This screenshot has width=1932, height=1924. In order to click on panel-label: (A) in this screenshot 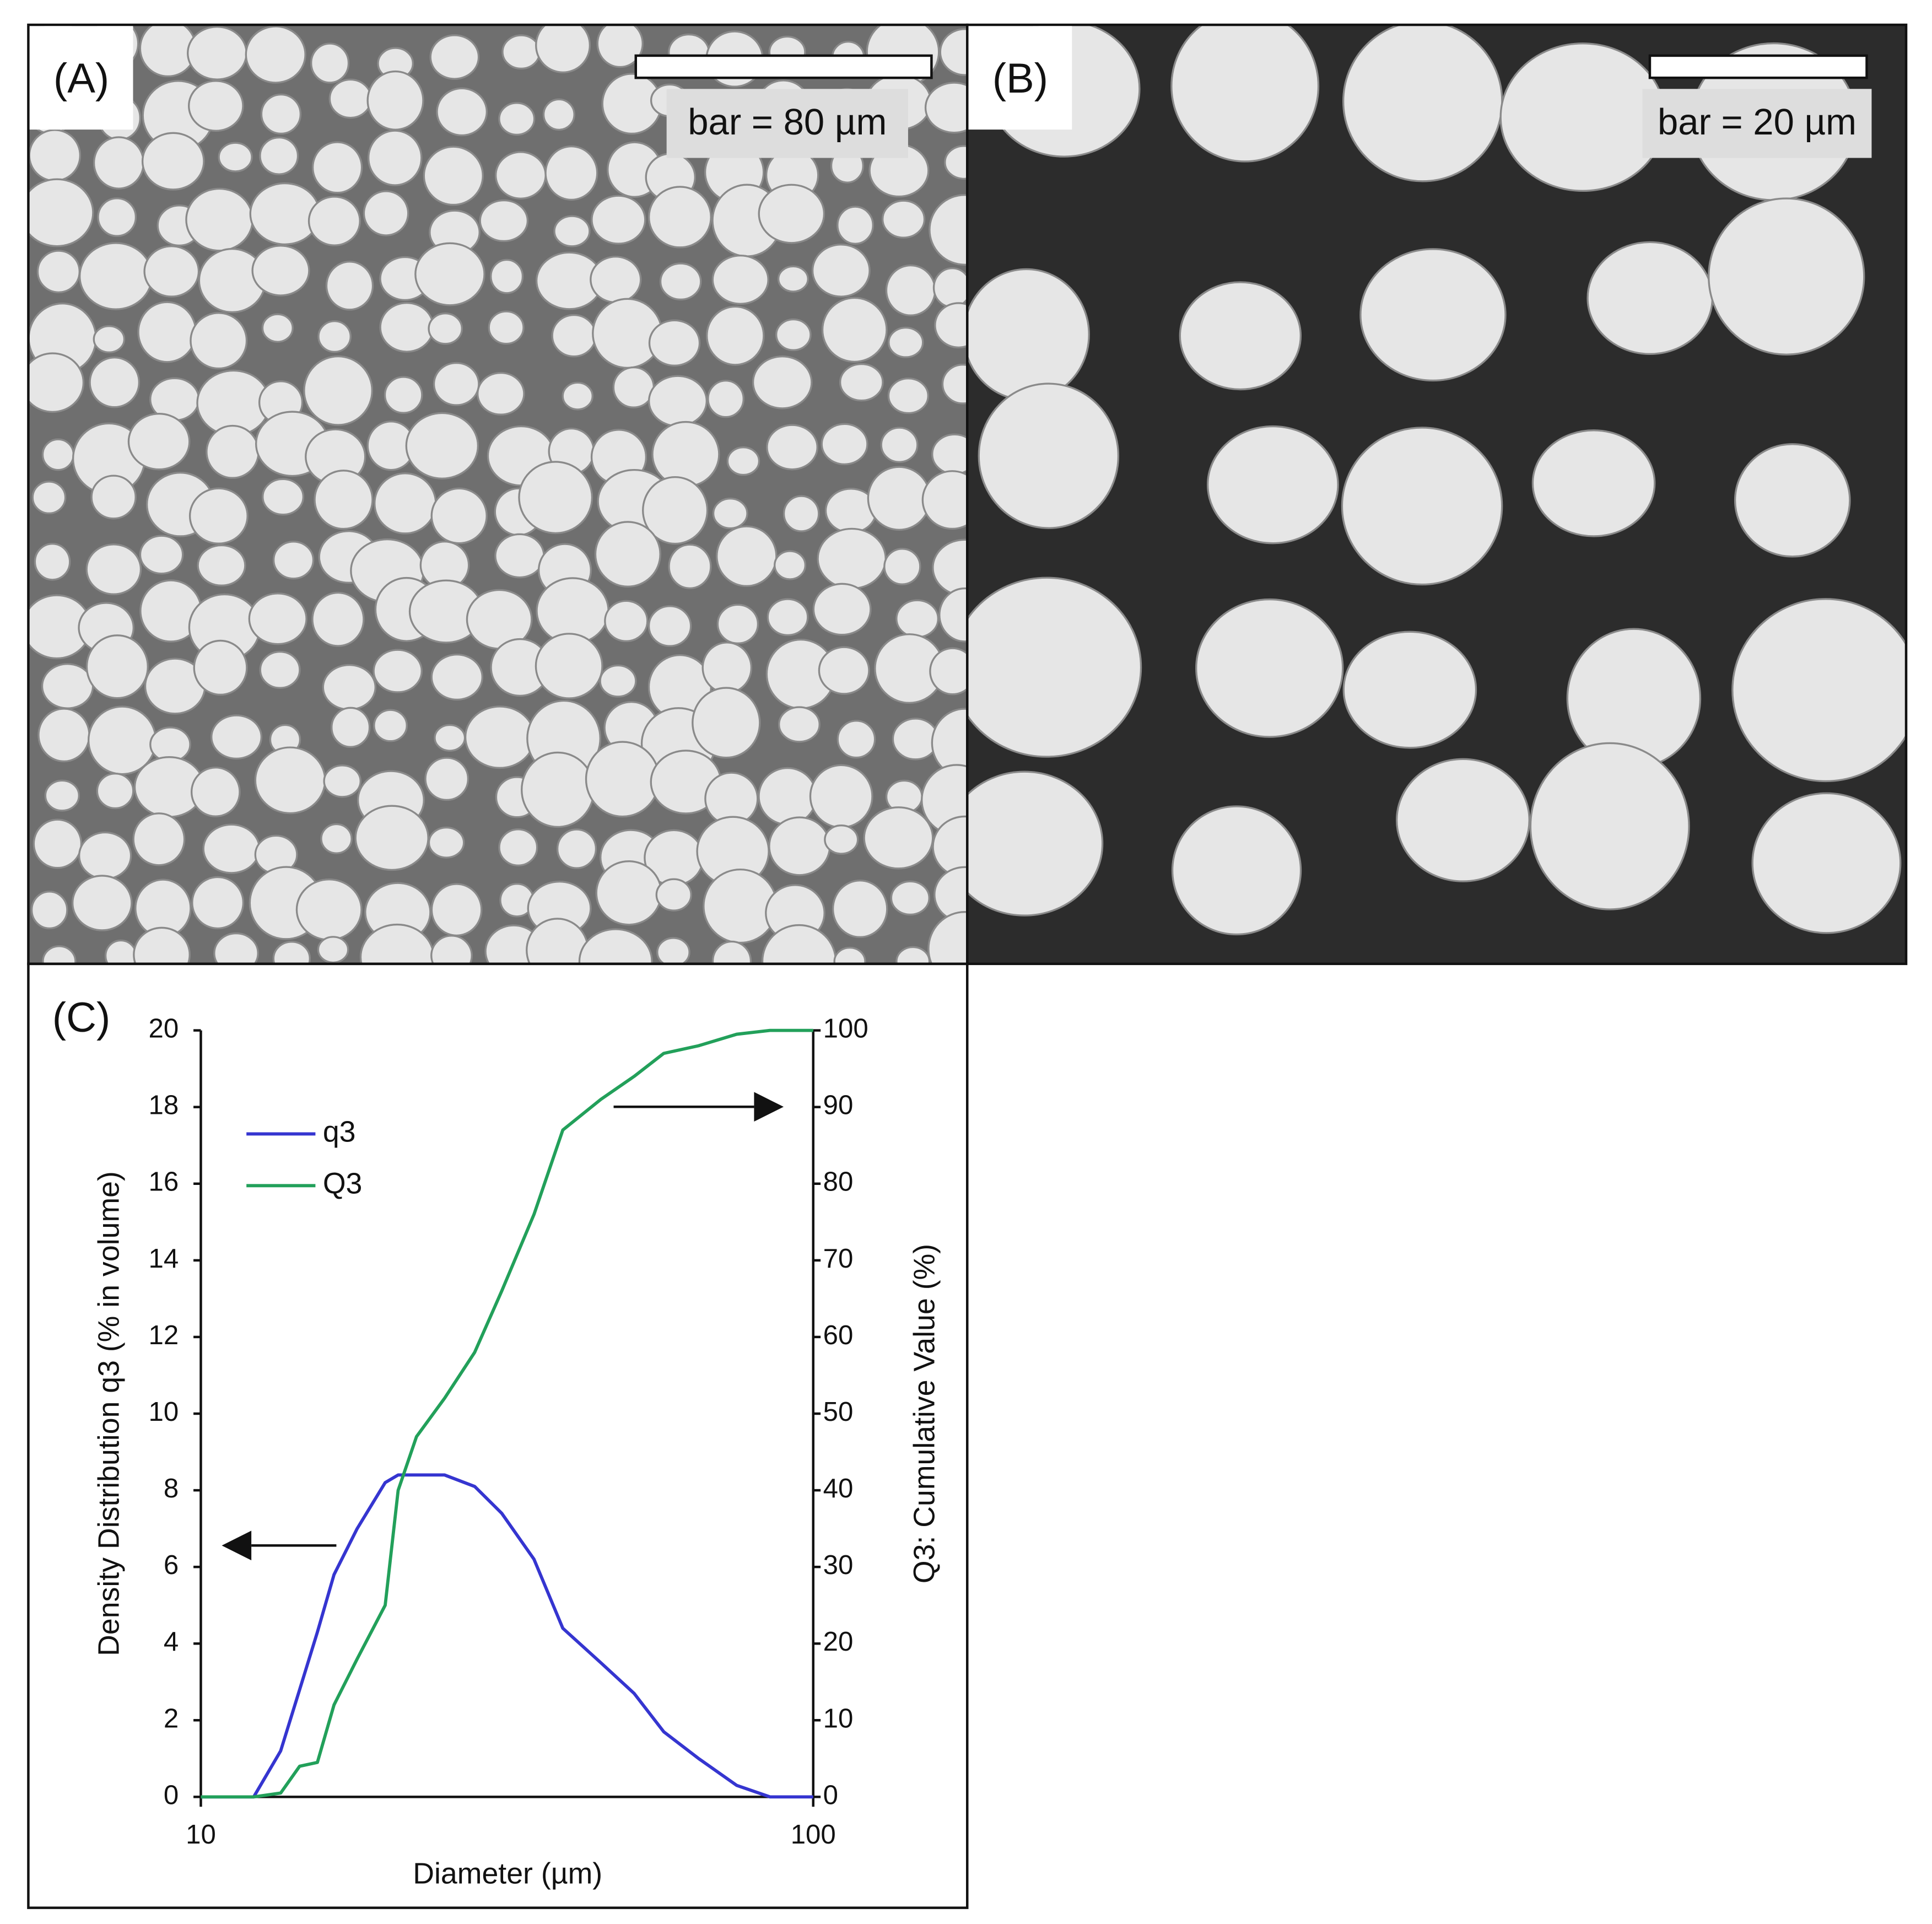, I will do `click(81, 78)`.